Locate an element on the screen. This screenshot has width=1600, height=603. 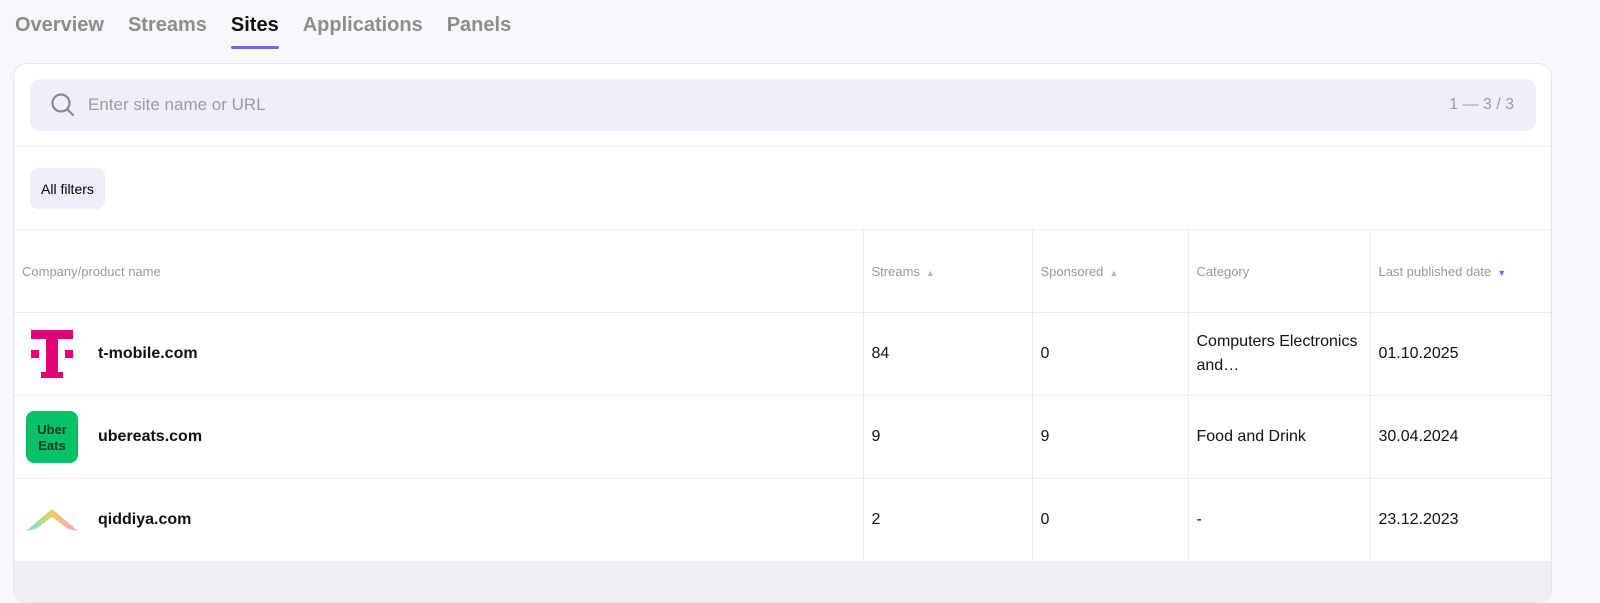
streams-cell: 9 is located at coordinates (947, 437).